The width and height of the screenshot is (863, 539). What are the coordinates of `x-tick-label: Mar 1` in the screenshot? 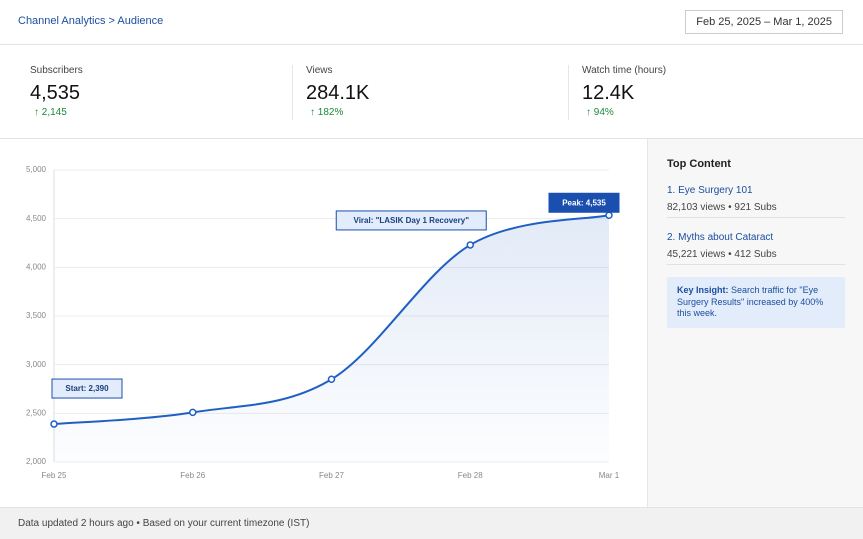 It's located at (609, 475).